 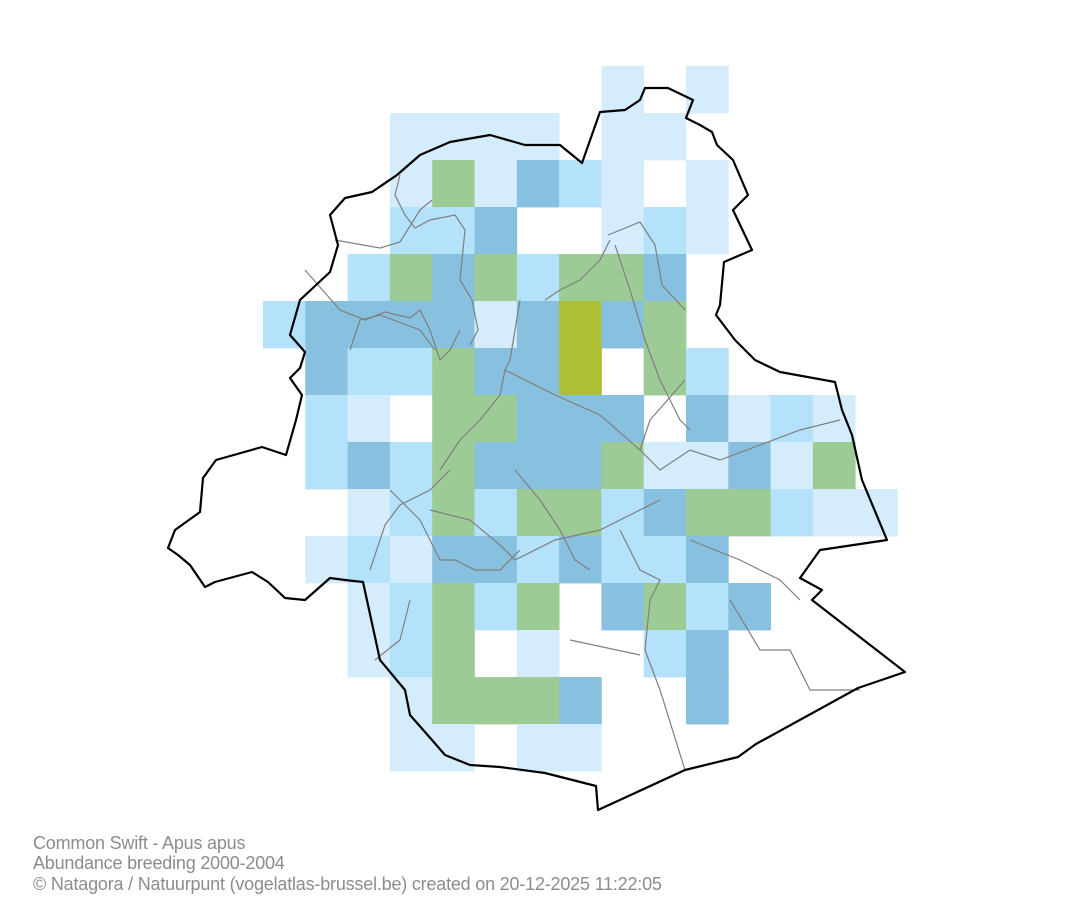 I want to click on caption-dataset: Abundance breeding 2000-2004, so click(x=159, y=863).